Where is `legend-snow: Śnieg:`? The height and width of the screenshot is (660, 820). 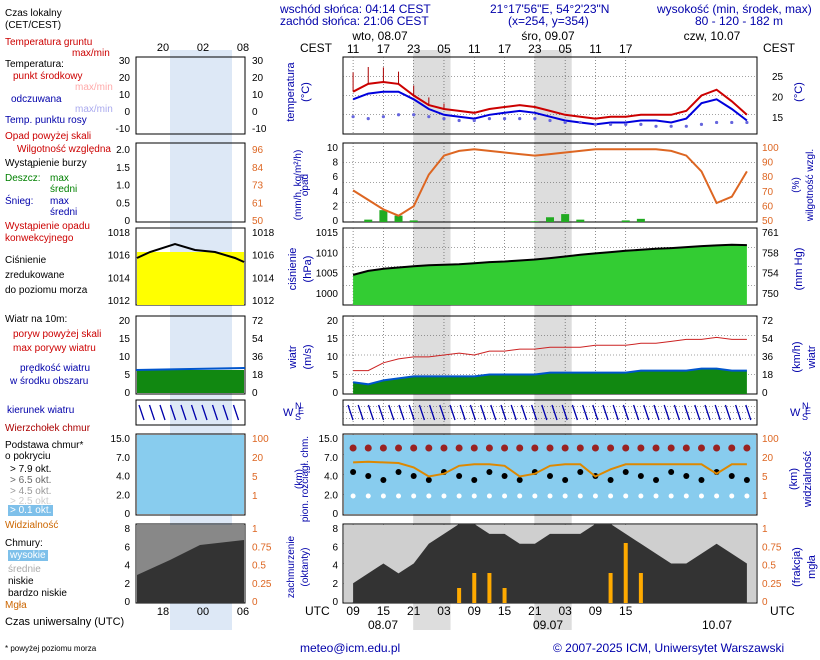 legend-snow: Śnieg: is located at coordinates (19, 201).